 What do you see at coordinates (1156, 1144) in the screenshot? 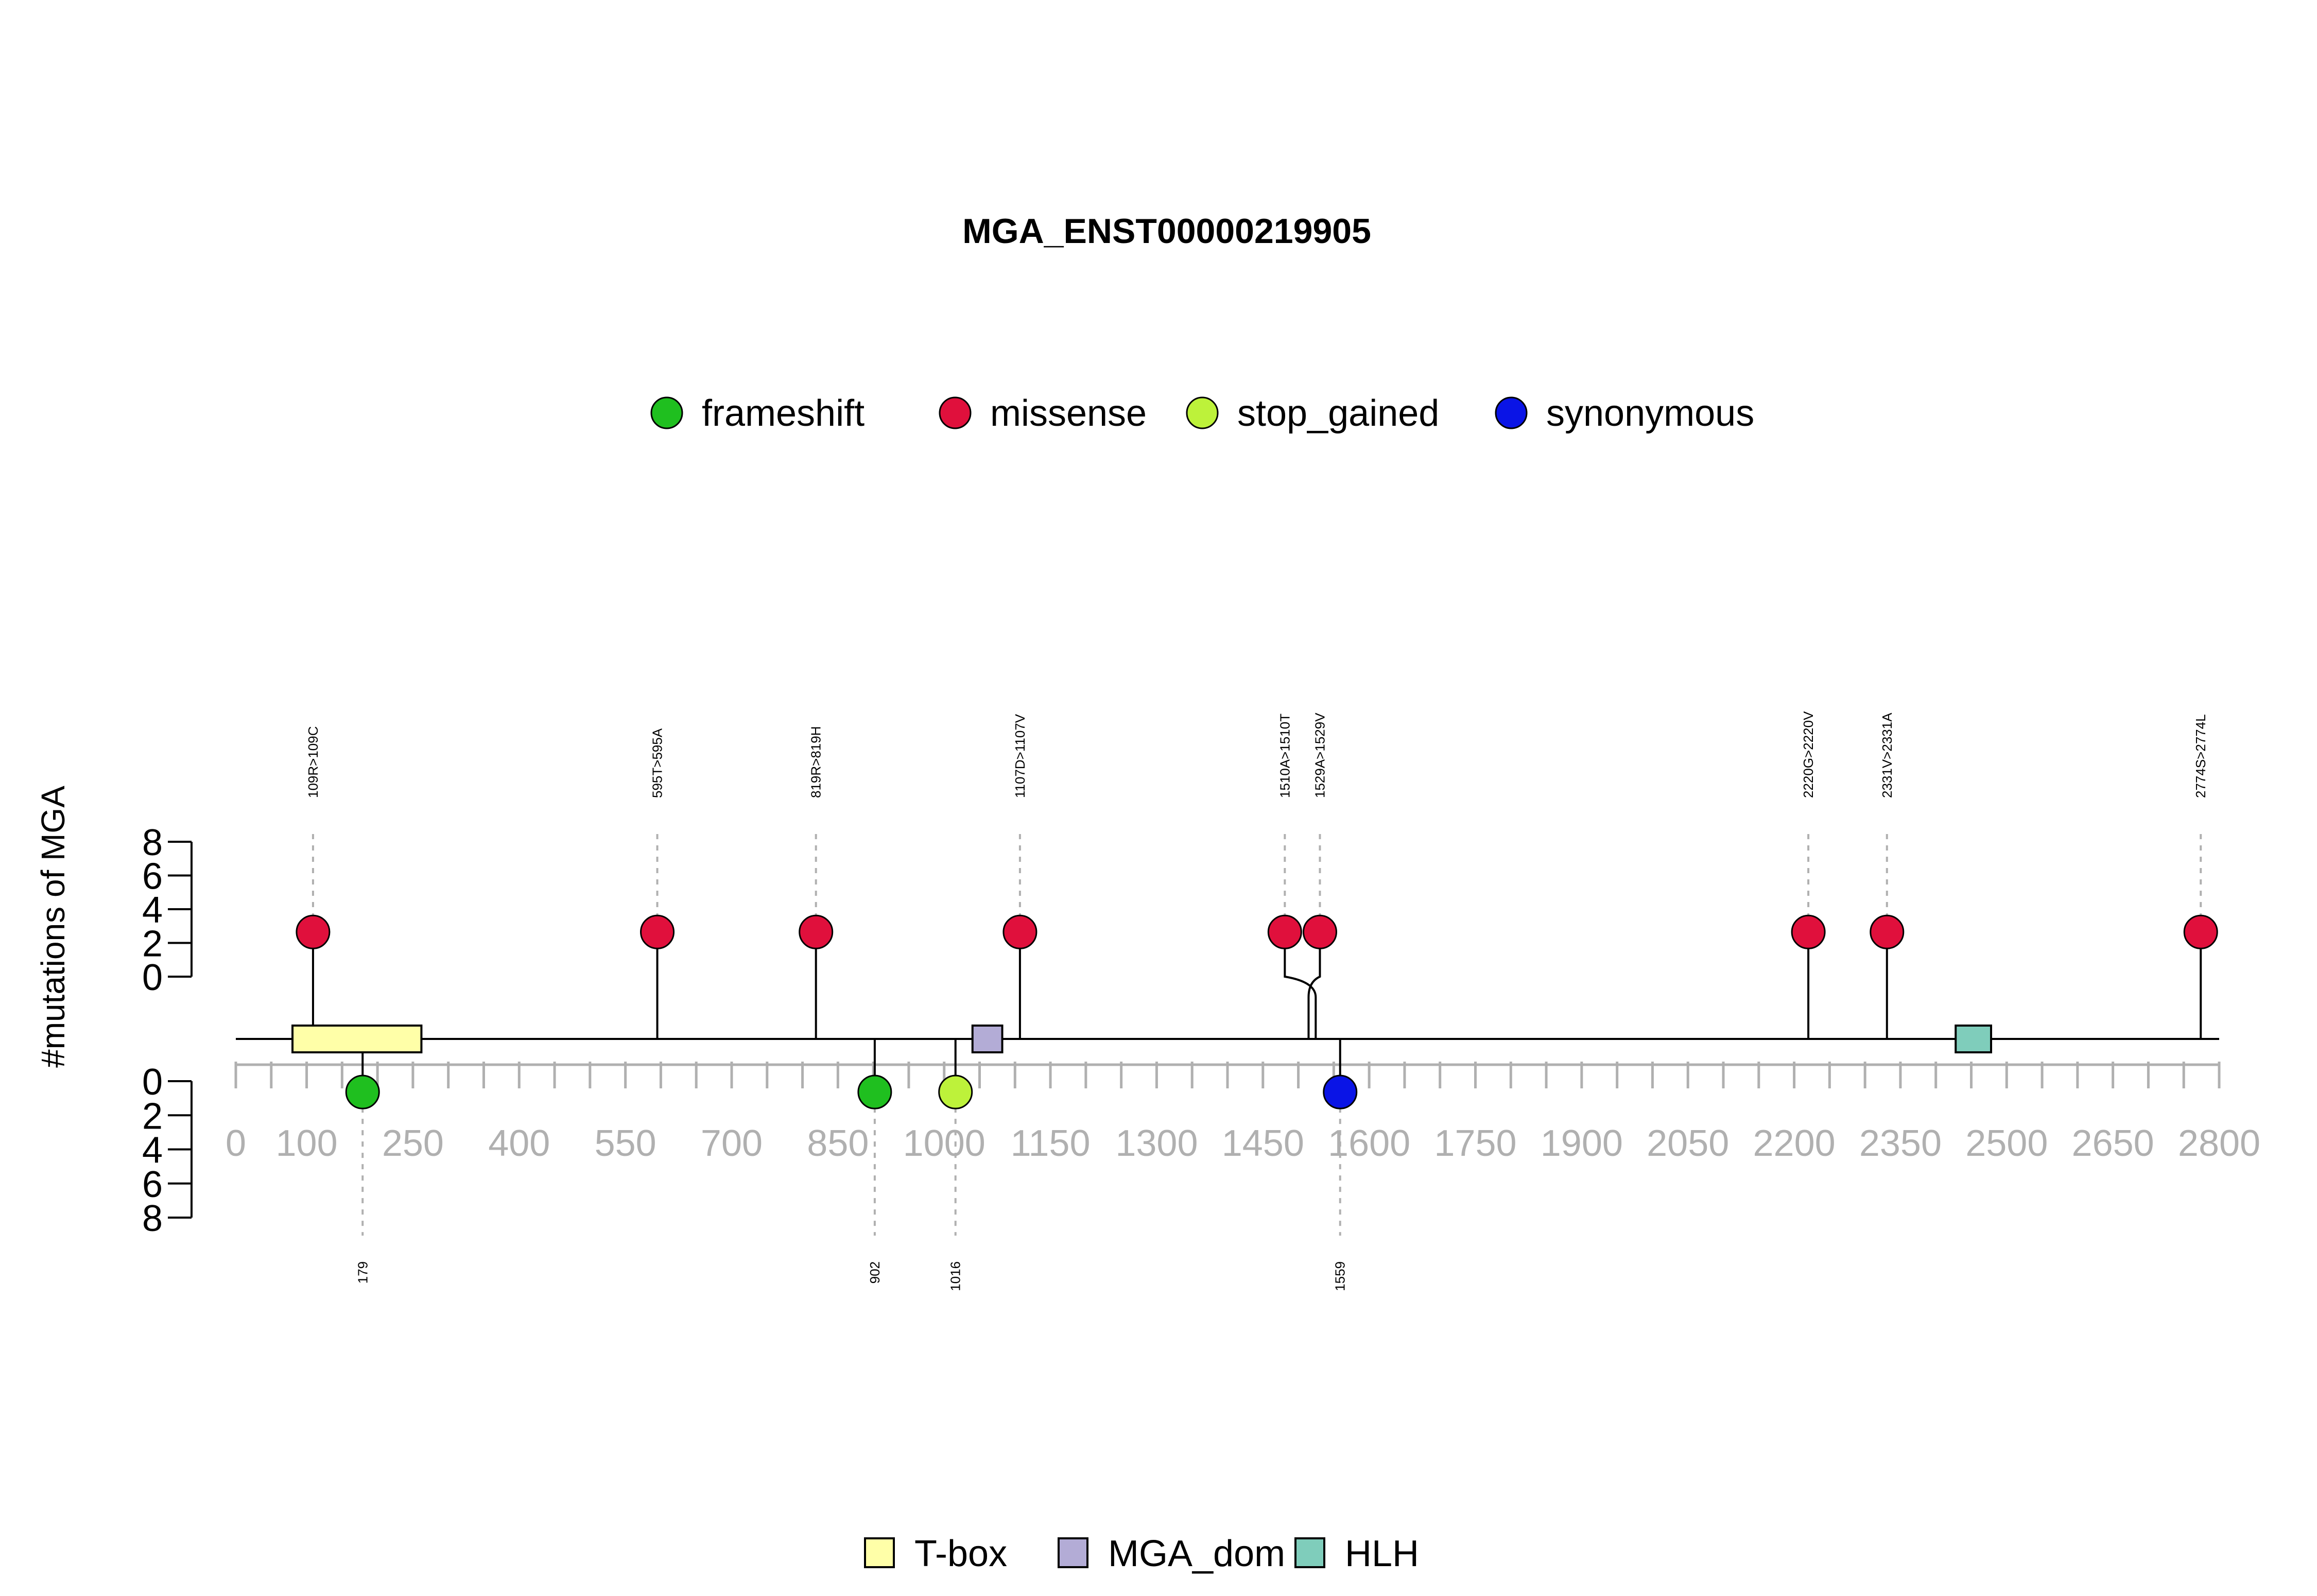
I see `x-tick-label: 1300` at bounding box center [1156, 1144].